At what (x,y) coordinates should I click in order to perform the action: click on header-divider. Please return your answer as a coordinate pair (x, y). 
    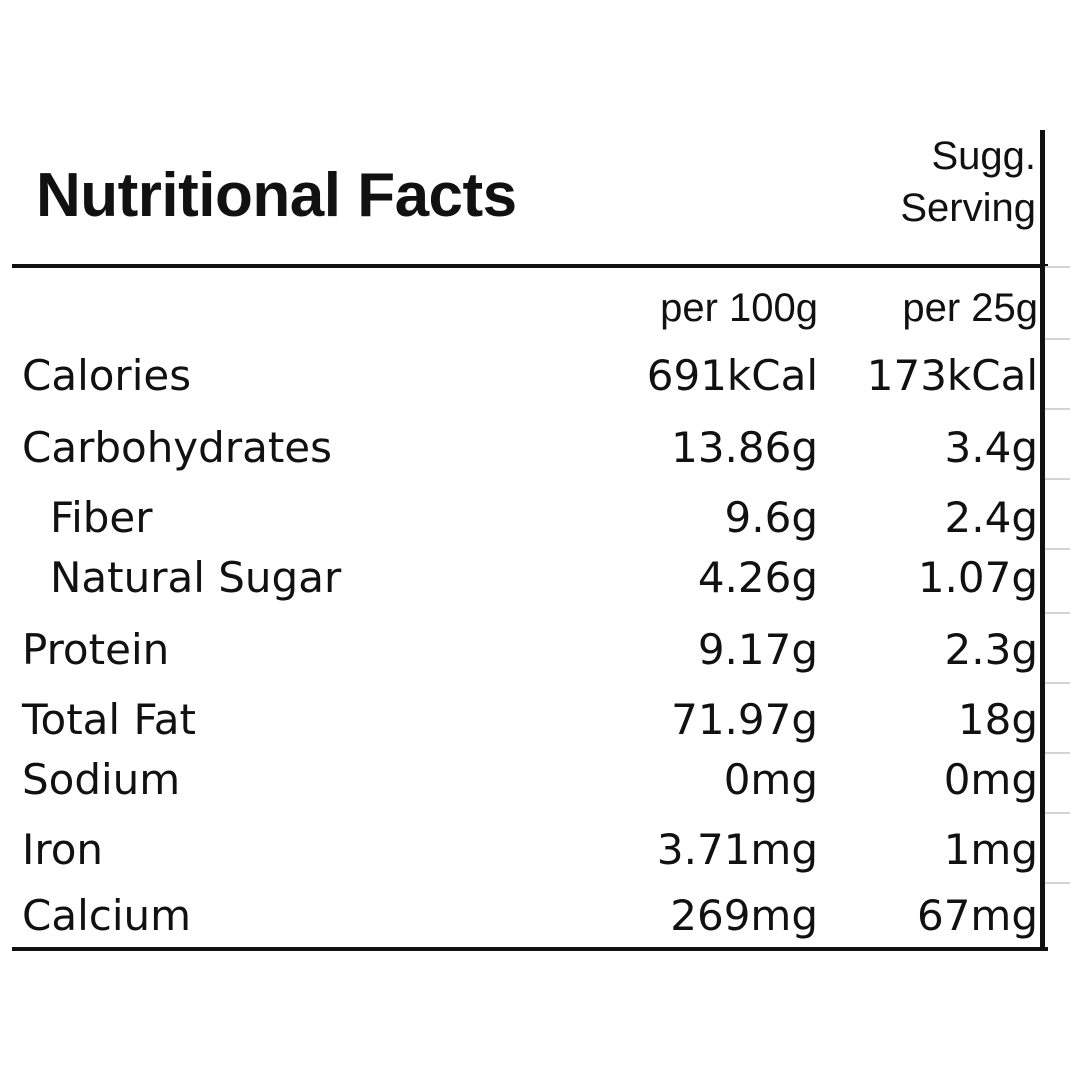
    Looking at the image, I should click on (530, 266).